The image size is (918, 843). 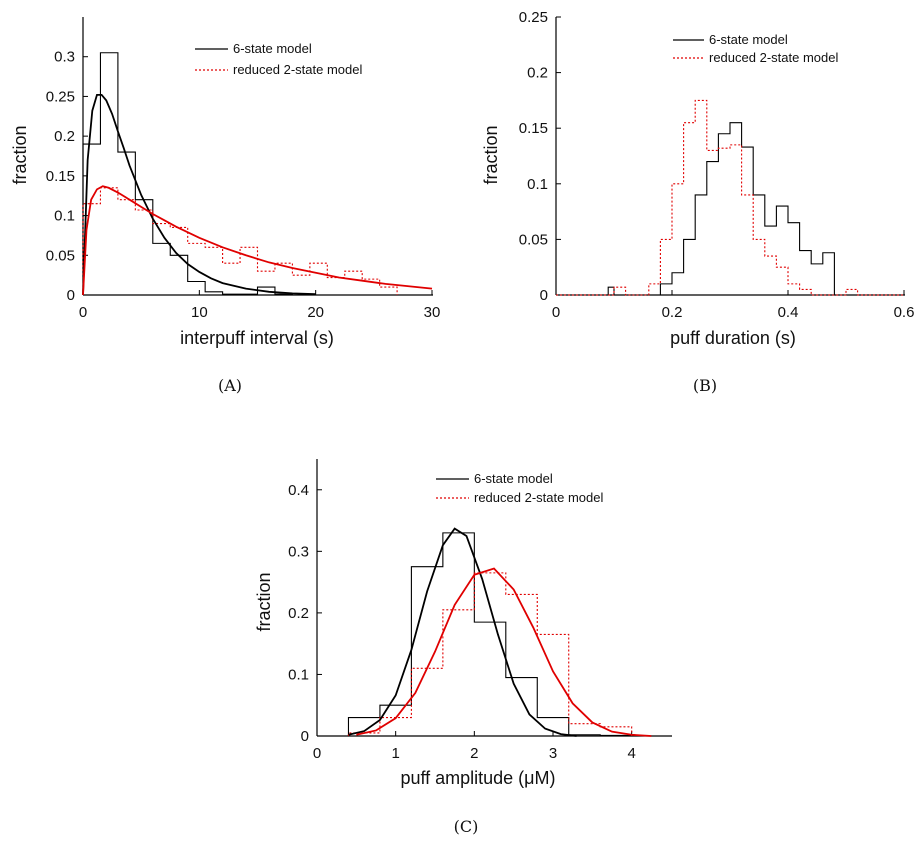 What do you see at coordinates (553, 753) in the screenshot?
I see `x-tick-label: 3` at bounding box center [553, 753].